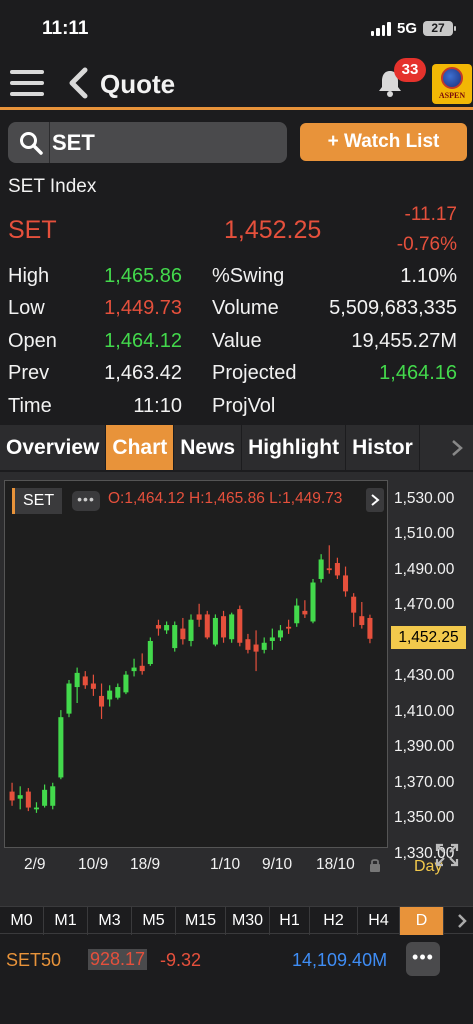 The height and width of the screenshot is (1024, 473). What do you see at coordinates (138, 84) in the screenshot?
I see `page-title: Quote` at bounding box center [138, 84].